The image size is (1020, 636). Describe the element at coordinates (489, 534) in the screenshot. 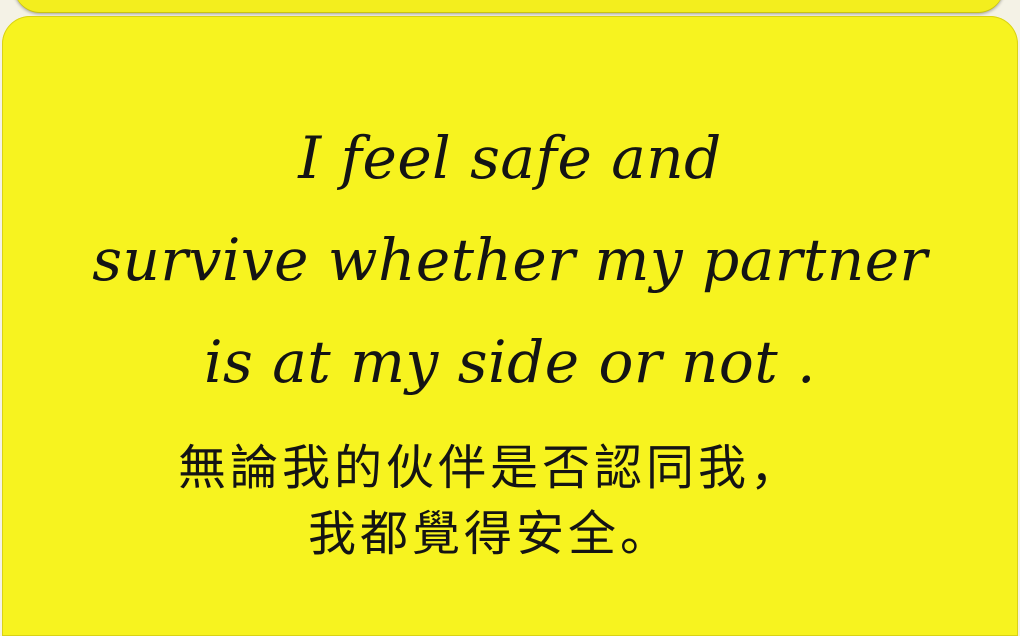

I see `chinese-line-2: 我都覺得安全。` at that location.